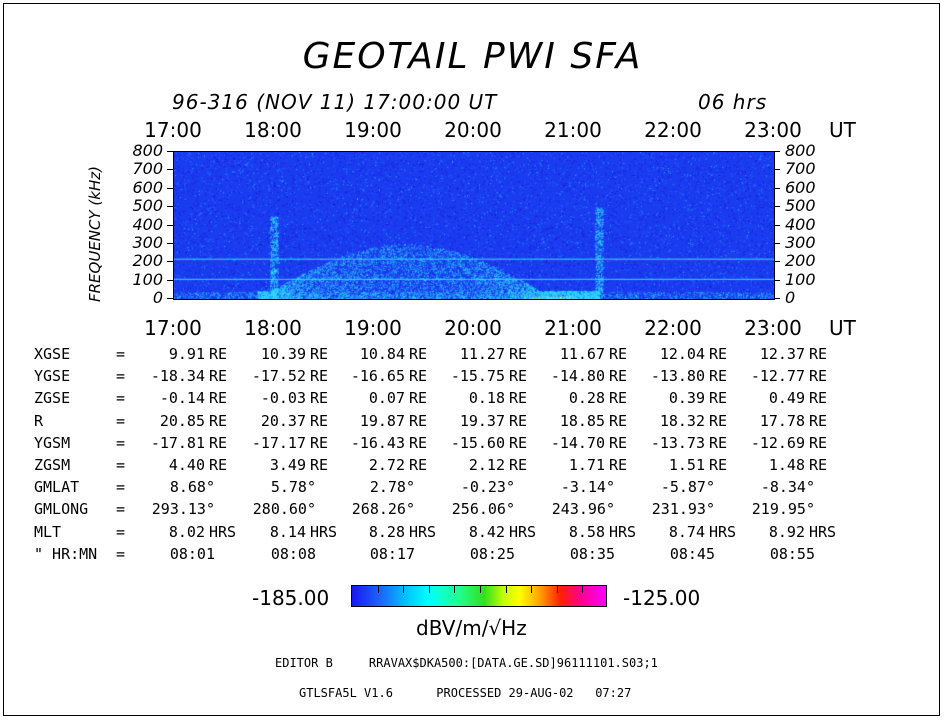 This screenshot has width=945, height=720. I want to click on orbit-unit: HRS, so click(423, 531).